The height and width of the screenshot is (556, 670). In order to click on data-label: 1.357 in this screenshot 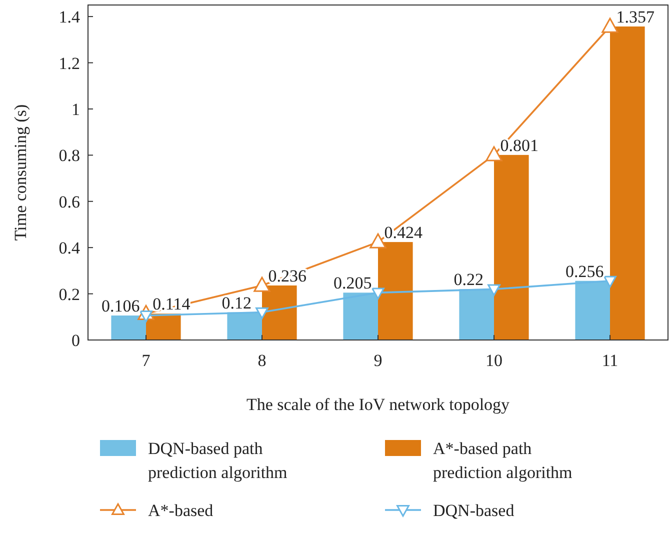, I will do `click(636, 16)`.